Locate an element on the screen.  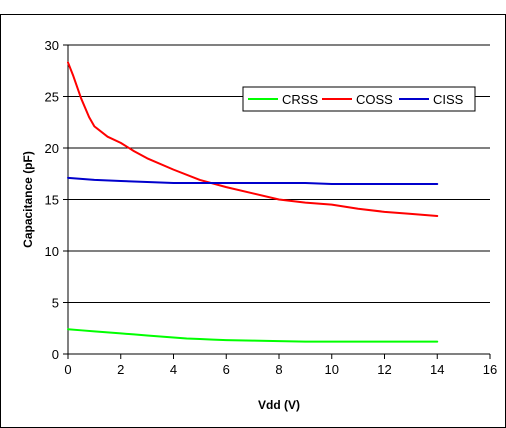
legend-label-crss: CRSS is located at coordinates (300, 99).